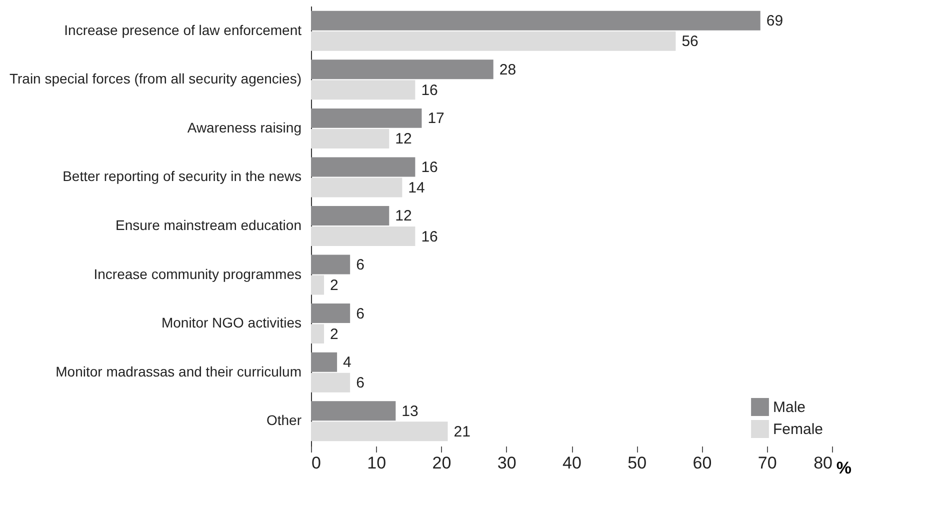 The width and height of the screenshot is (933, 510). Describe the element at coordinates (410, 411) in the screenshot. I see `data-label: 13` at that location.